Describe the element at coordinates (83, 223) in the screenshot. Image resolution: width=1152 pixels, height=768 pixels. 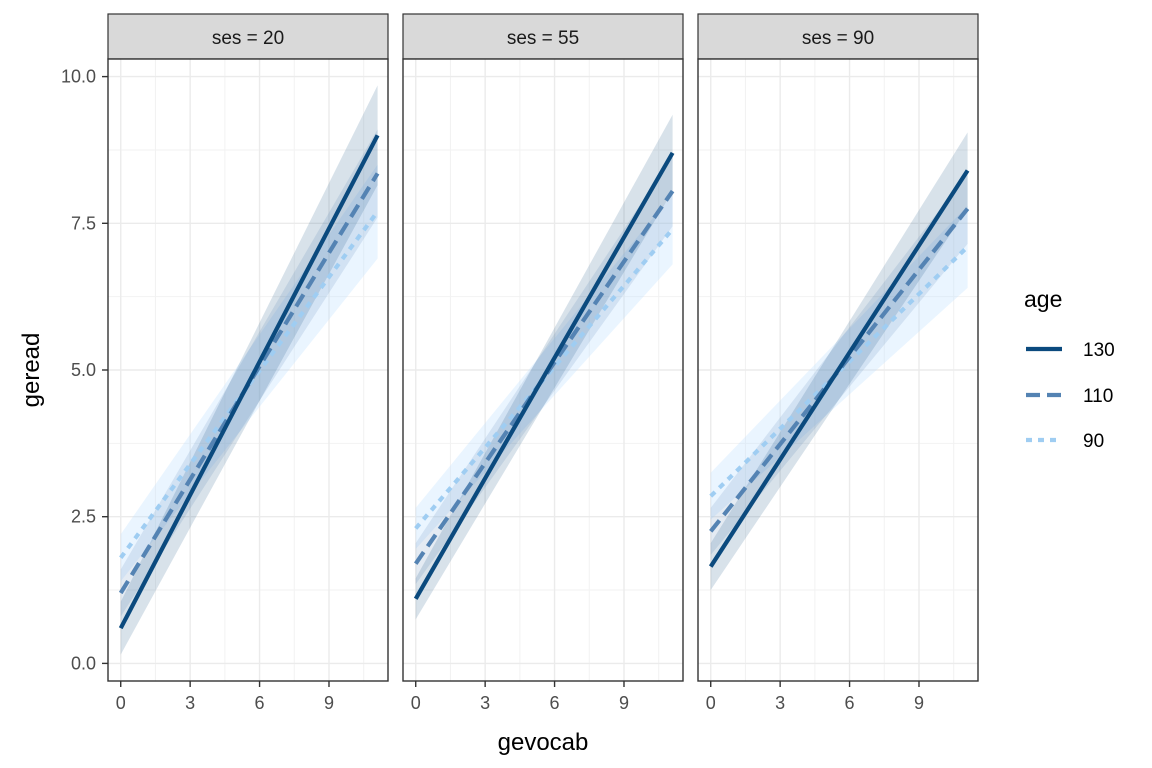
I see `y-tick-label: 7.5` at that location.